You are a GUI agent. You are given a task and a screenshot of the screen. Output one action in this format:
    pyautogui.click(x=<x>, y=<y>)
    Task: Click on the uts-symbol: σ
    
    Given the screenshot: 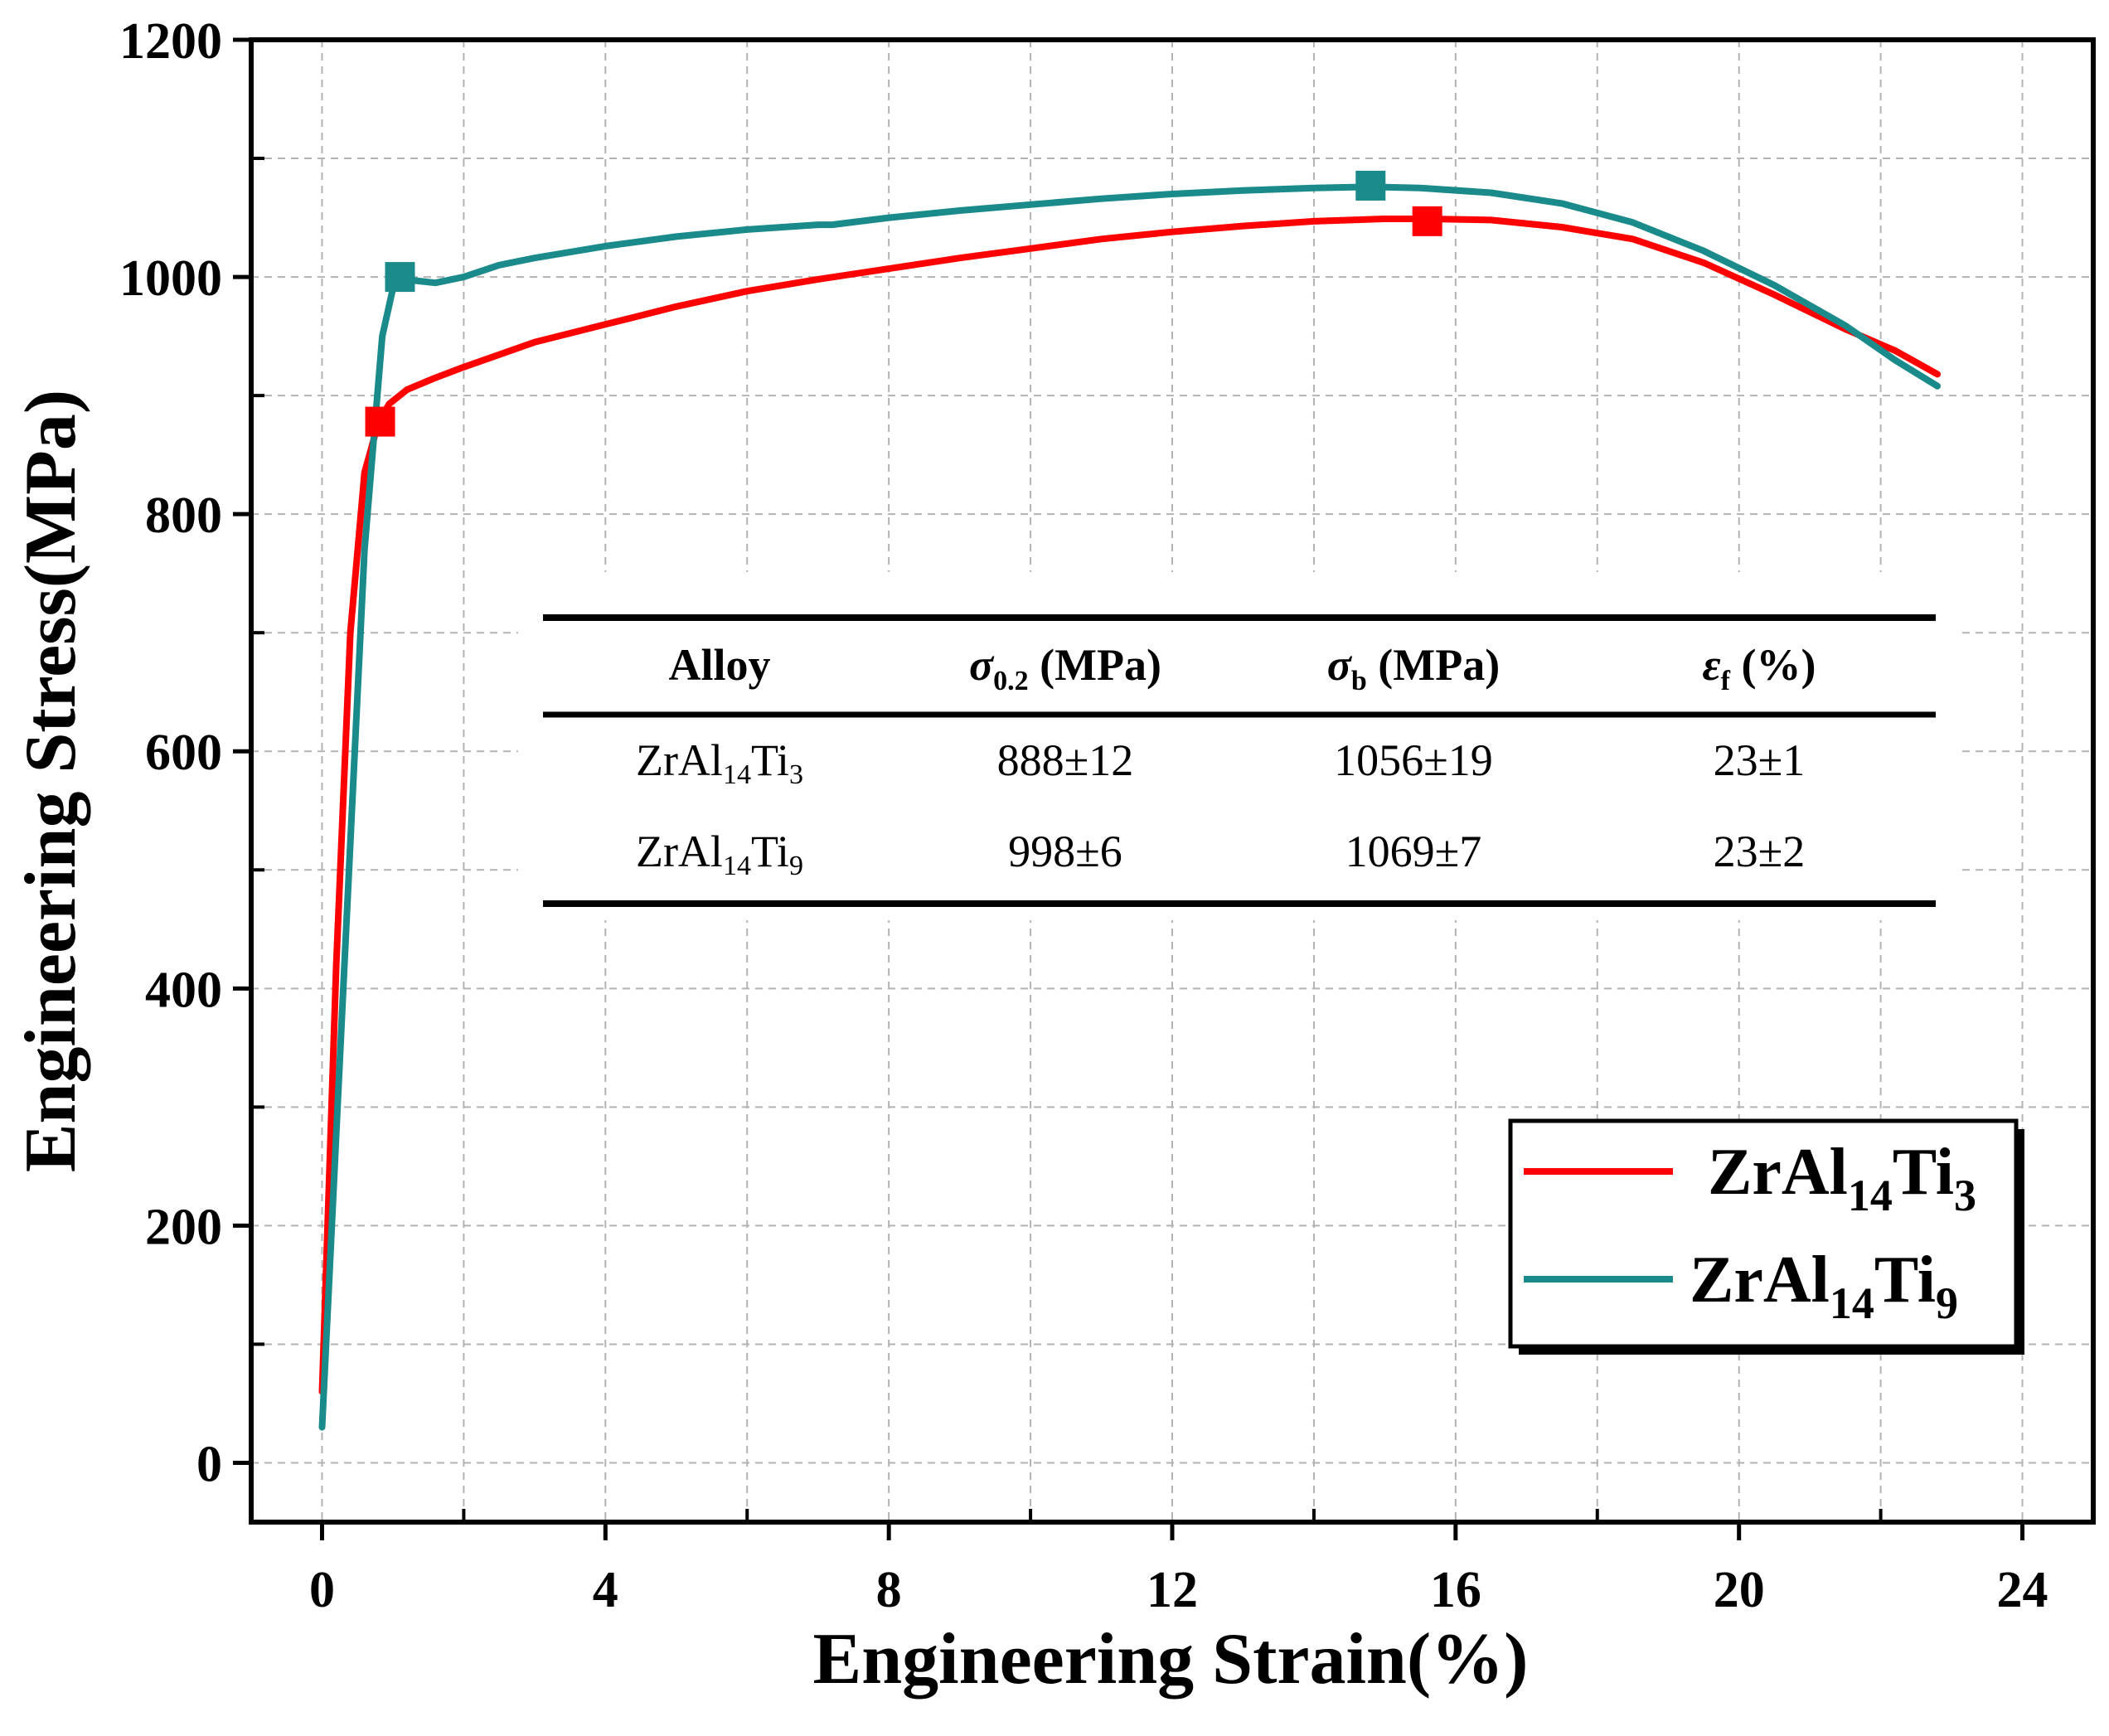 What is the action you would take?
    pyautogui.click(x=1340, y=665)
    